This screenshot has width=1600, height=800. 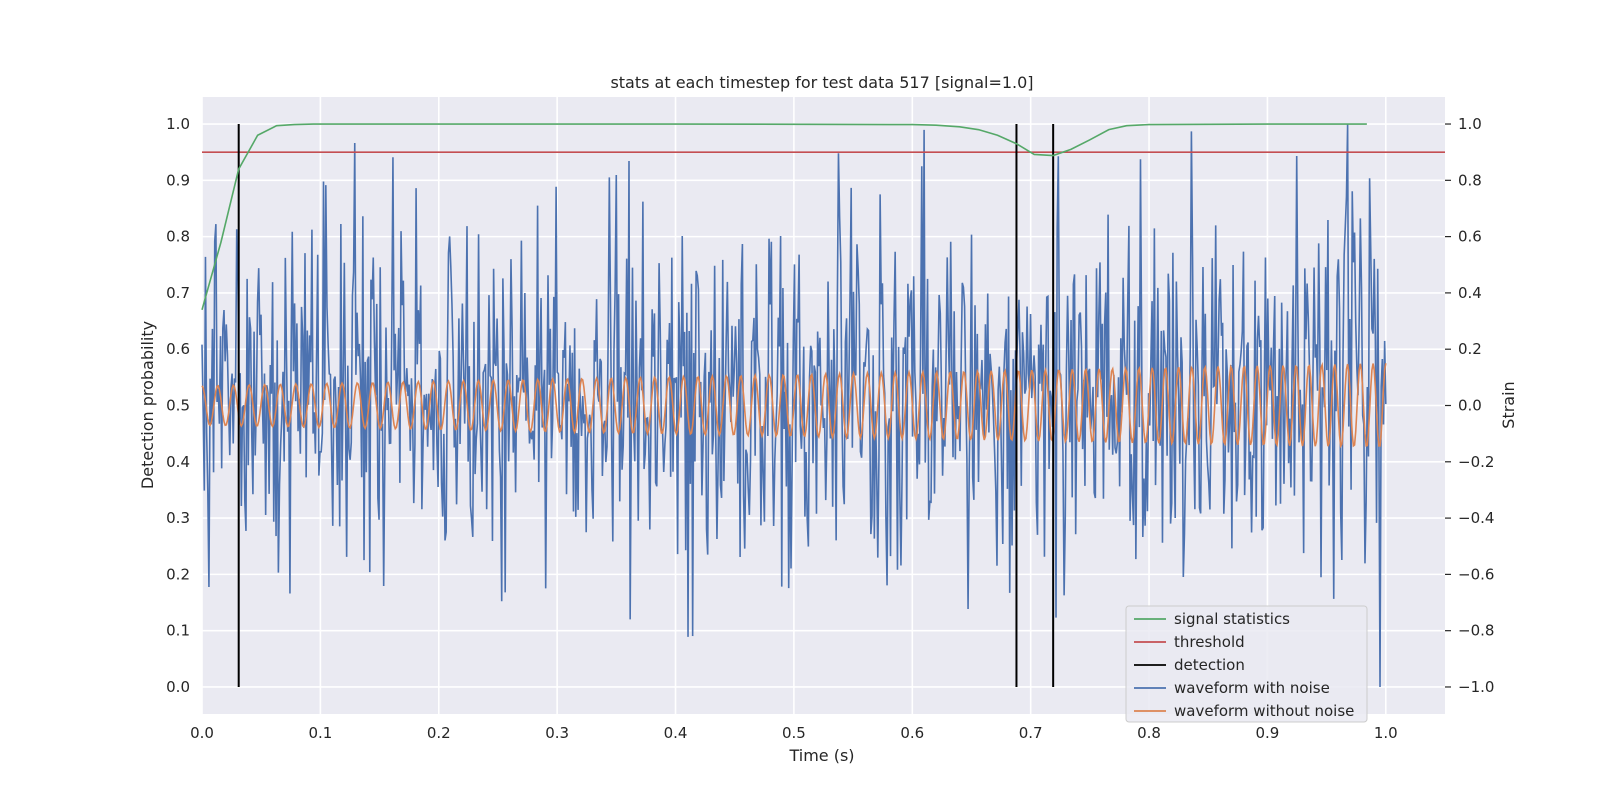 I want to click on y-left-tick-label: 1.0, so click(x=178, y=124).